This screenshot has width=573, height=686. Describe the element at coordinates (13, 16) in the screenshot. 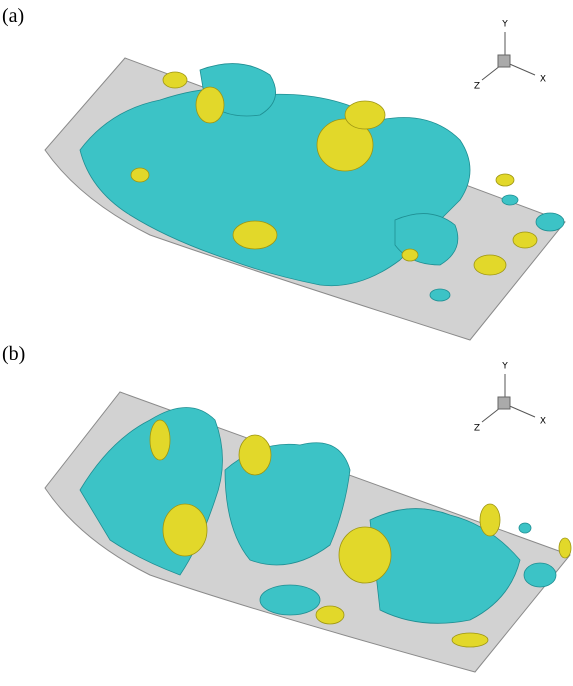

I see `panel-label: (a)` at that location.